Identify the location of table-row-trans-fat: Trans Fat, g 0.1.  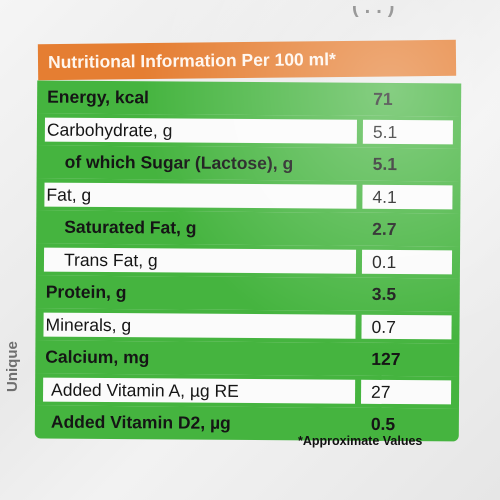
(248, 261).